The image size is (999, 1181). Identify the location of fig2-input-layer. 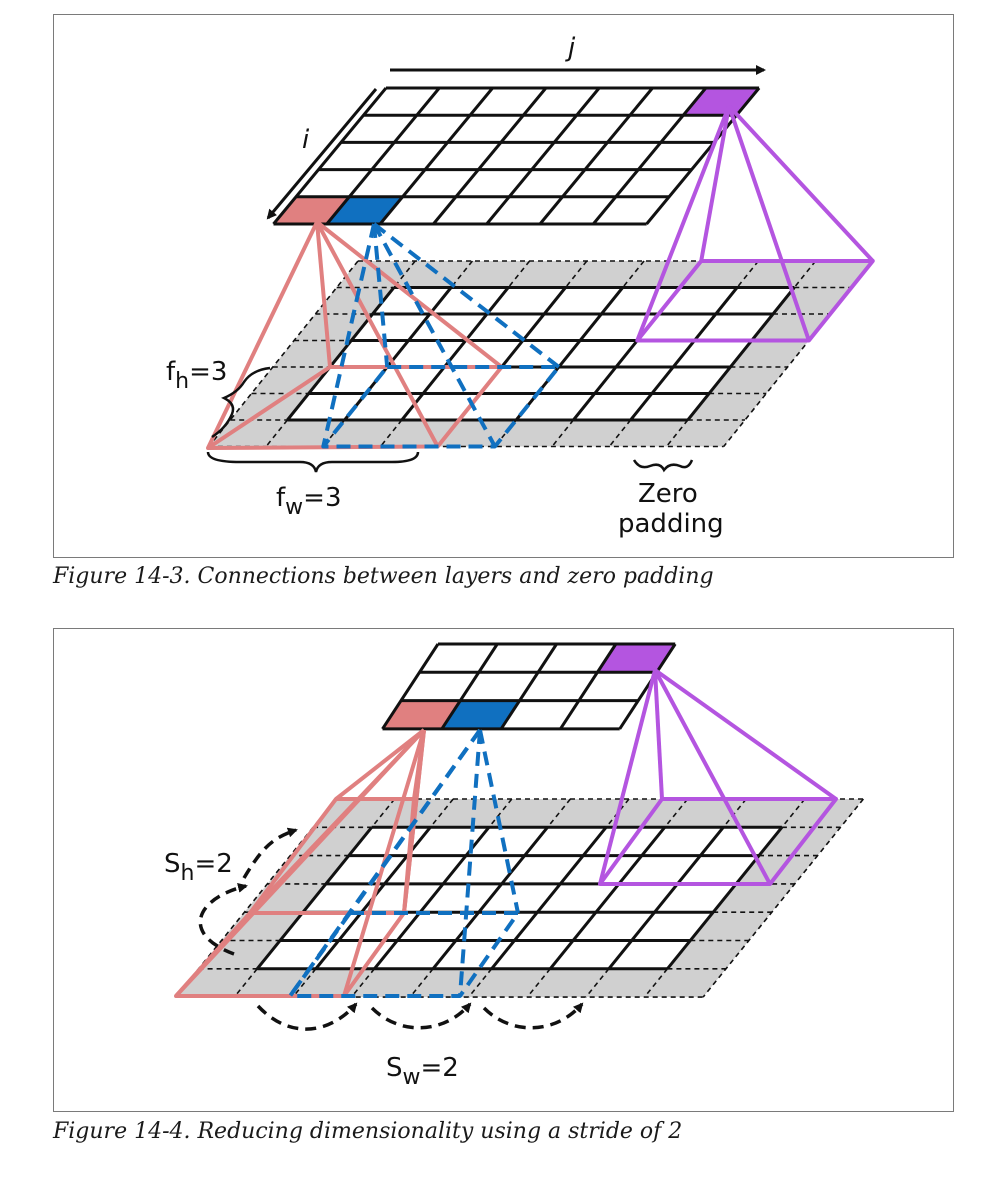
(520, 898).